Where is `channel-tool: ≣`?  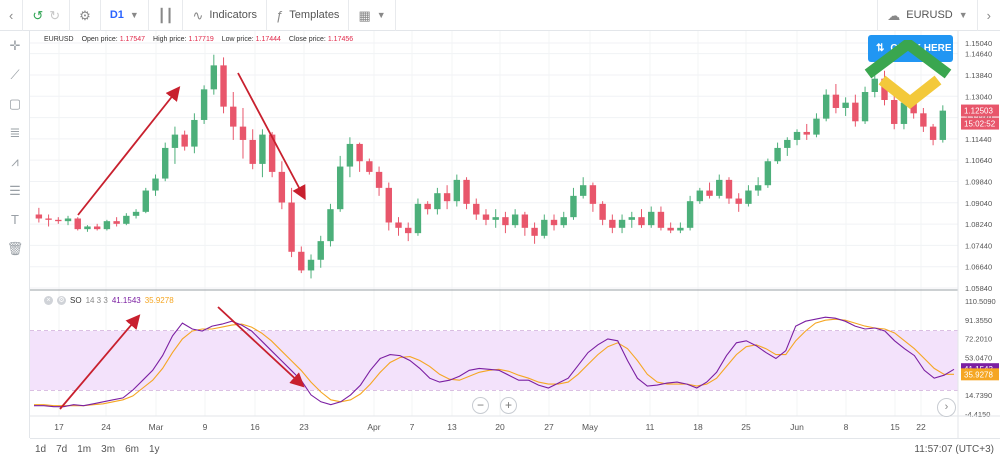 channel-tool: ≣ is located at coordinates (15, 132).